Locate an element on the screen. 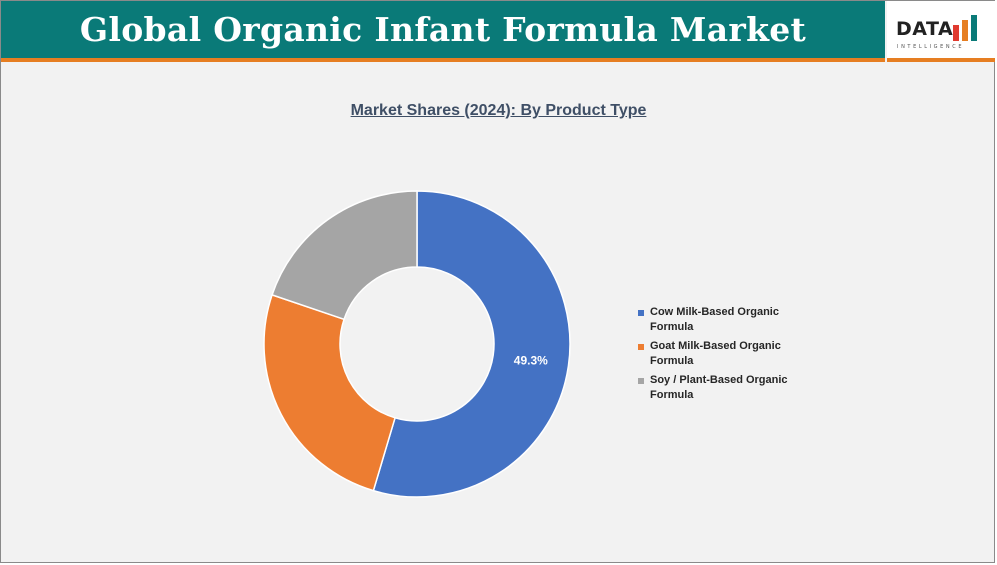 The image size is (997, 565). legend-item: Soy / Plant-Based Organic Formula is located at coordinates (728, 388).